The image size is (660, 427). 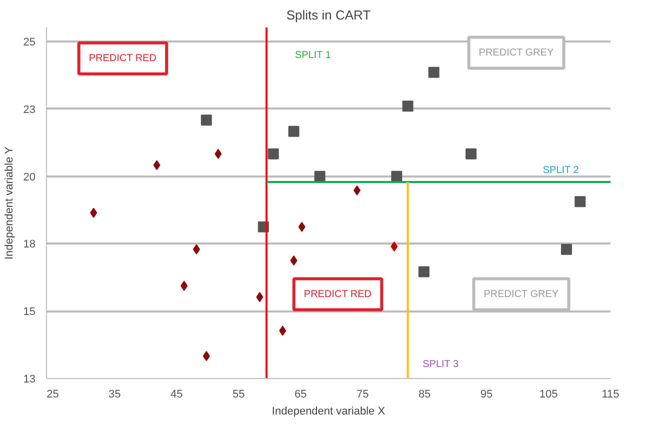 I want to click on y-tick-label: 18, so click(x=29, y=244).